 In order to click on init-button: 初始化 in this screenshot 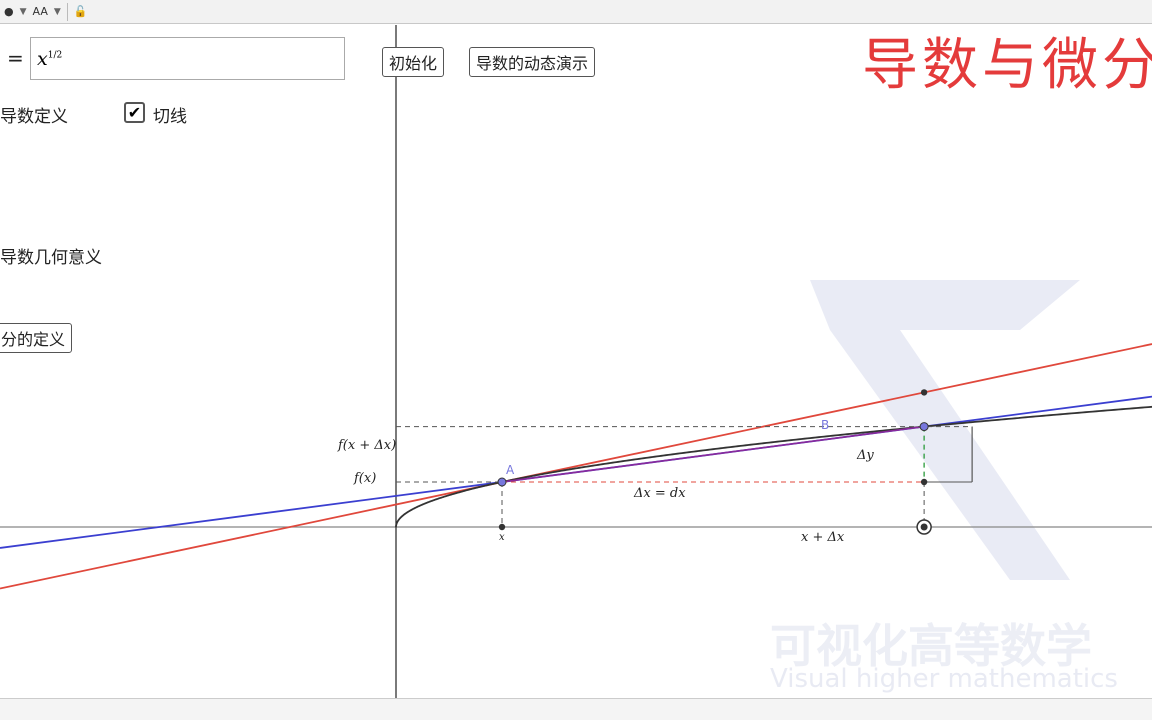, I will do `click(413, 62)`.